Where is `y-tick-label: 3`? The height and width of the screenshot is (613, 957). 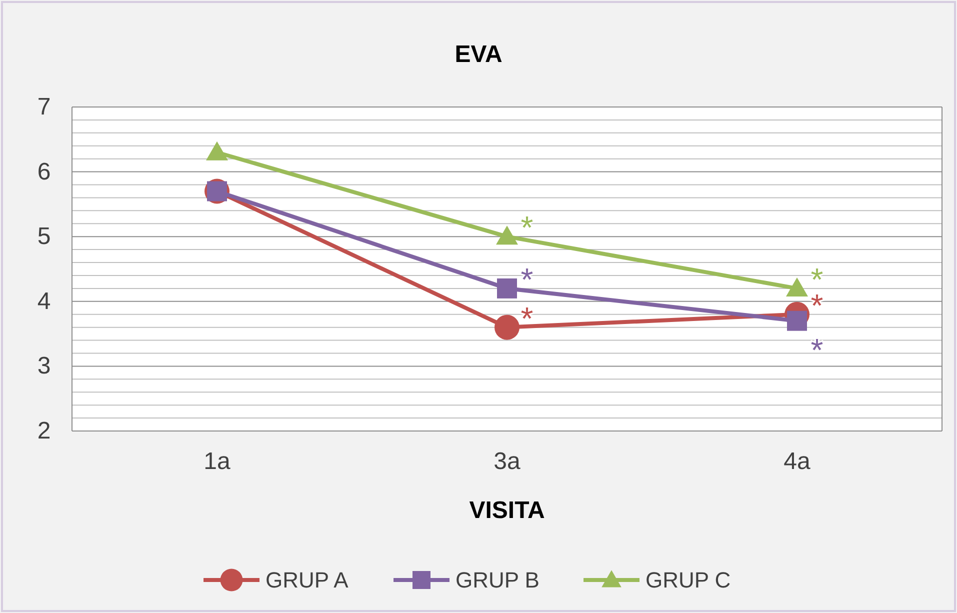 y-tick-label: 3 is located at coordinates (44, 366).